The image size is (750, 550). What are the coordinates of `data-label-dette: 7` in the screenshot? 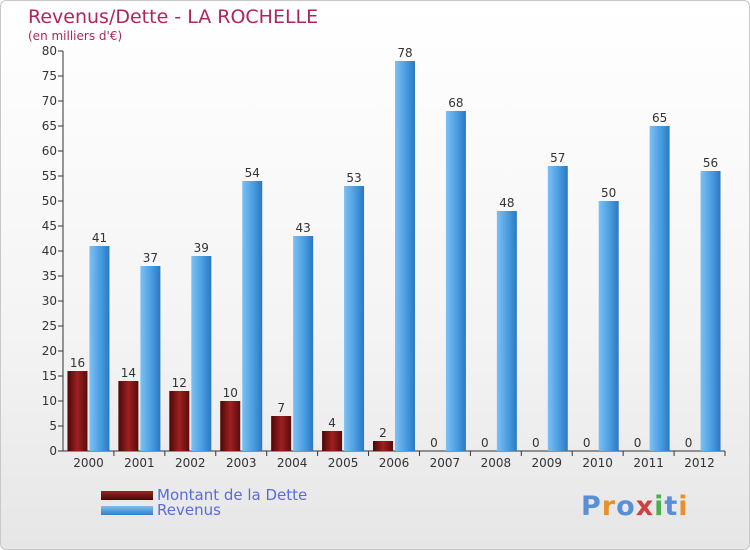 It's located at (281, 408).